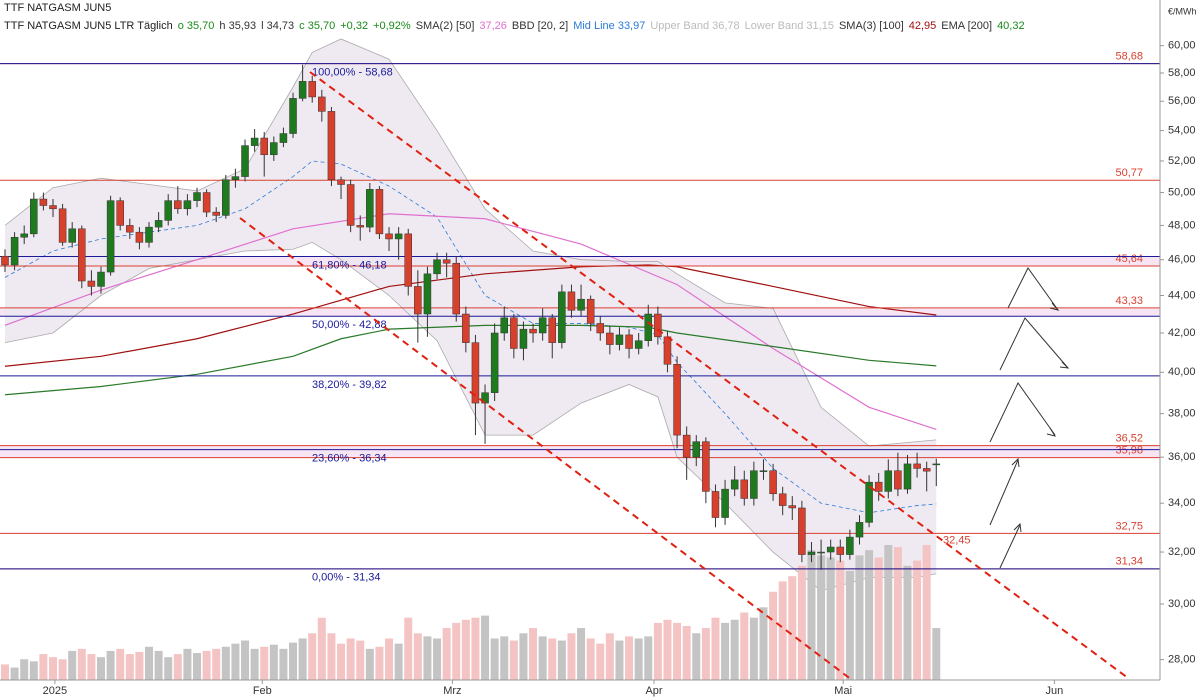 Image resolution: width=1200 pixels, height=700 pixels. Describe the element at coordinates (1129, 526) in the screenshot. I see `level-label: 32,75` at that location.